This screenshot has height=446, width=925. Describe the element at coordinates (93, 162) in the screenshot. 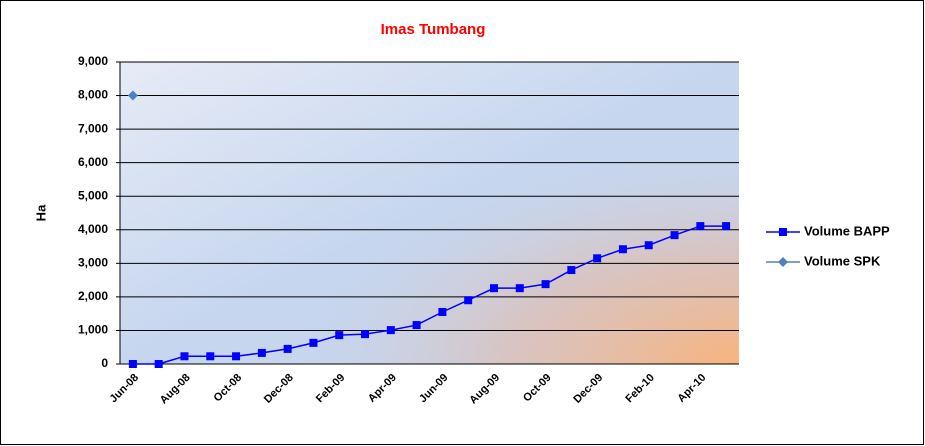

I see `y-tick-label: 6,000` at that location.